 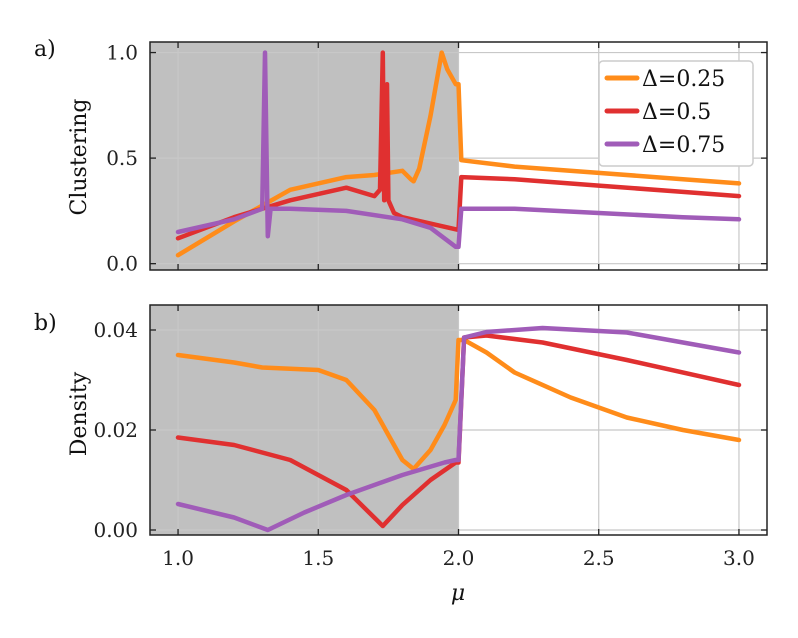 I want to click on x-tick-label: 1.5, so click(x=318, y=558).